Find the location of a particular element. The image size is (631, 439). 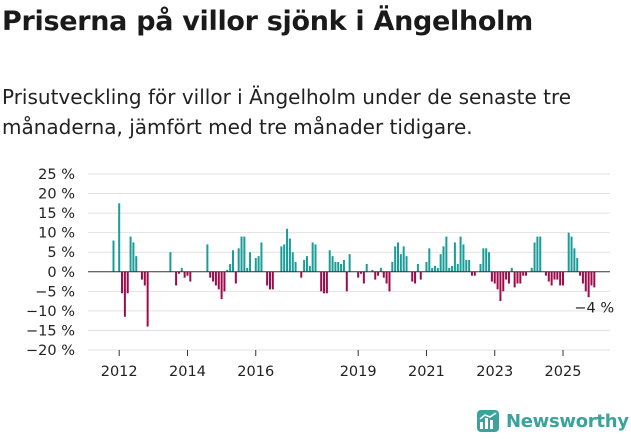

x-tick-label: 2023 is located at coordinates (494, 372).